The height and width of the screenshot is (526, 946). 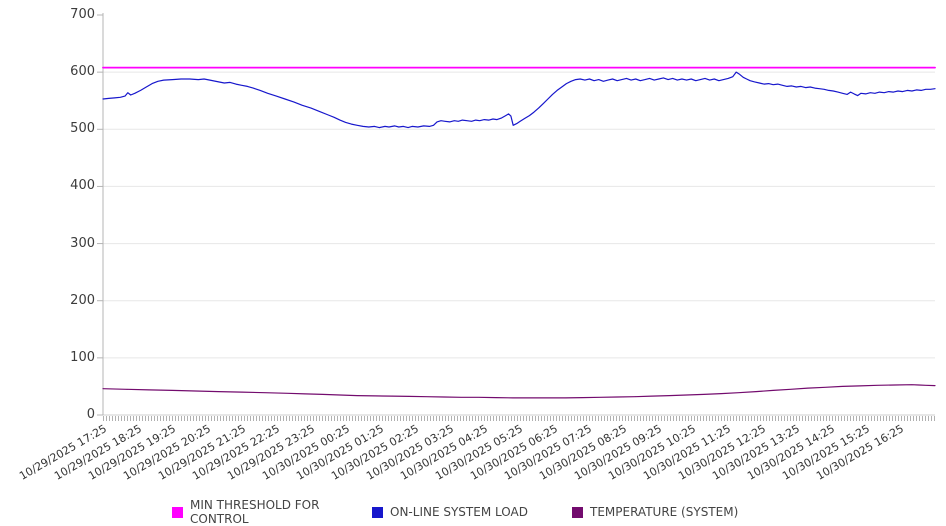 What do you see at coordinates (255, 512) in the screenshot?
I see `legend-label: MIN THRESHOLD FOR CONTROL` at bounding box center [255, 512].